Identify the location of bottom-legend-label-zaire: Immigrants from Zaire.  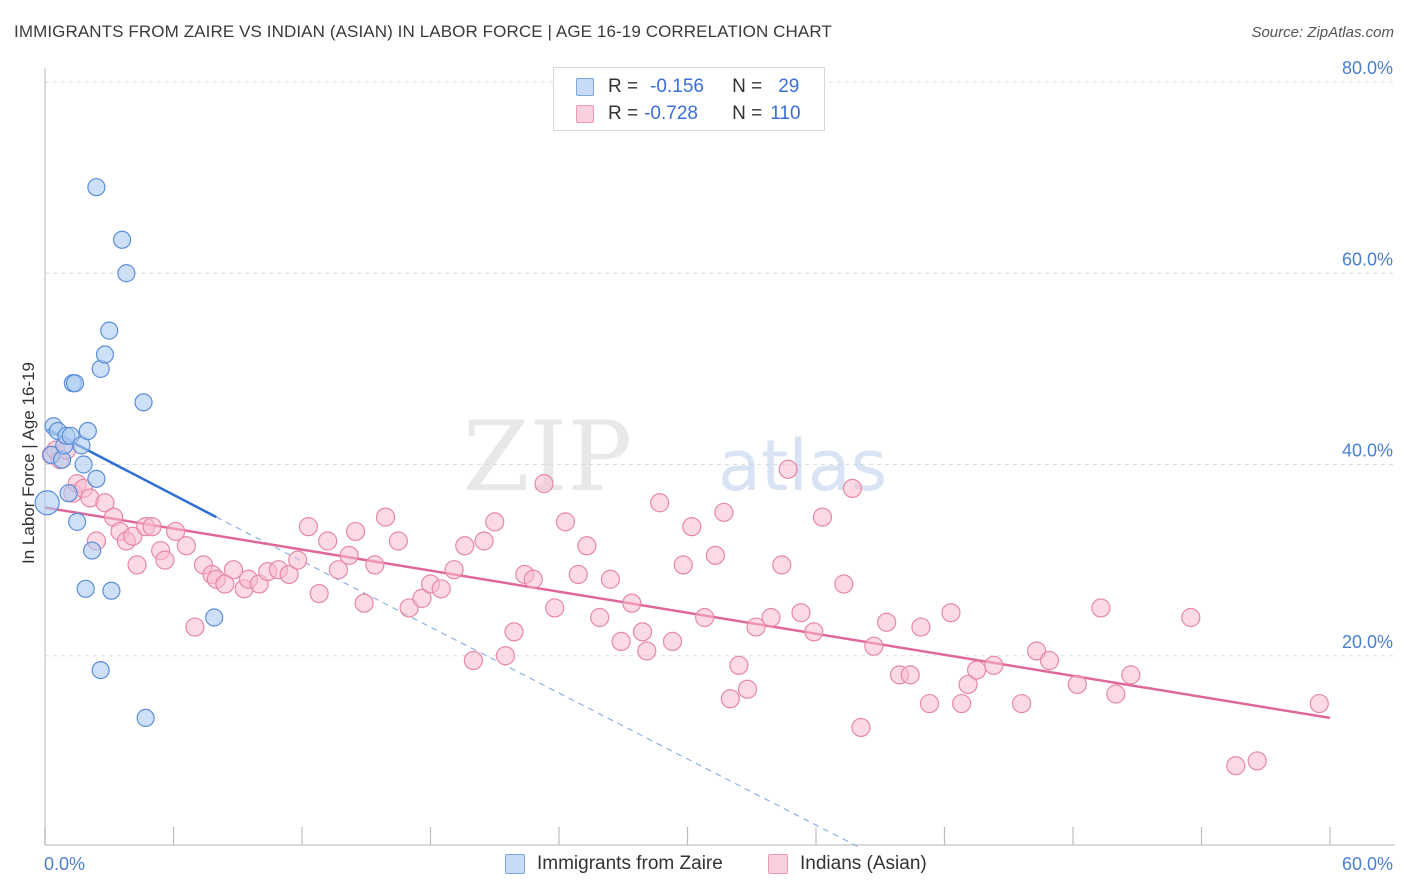
(630, 863).